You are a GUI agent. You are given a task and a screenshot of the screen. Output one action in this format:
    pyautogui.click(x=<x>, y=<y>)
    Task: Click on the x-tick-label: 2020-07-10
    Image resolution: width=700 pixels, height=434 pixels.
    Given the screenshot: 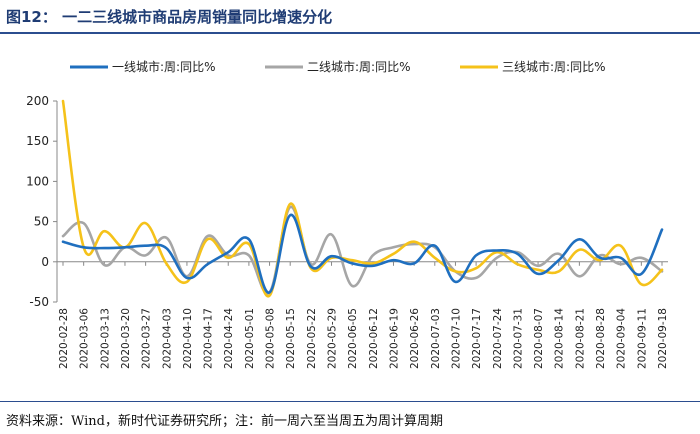 What is the action you would take?
    pyautogui.click(x=456, y=338)
    